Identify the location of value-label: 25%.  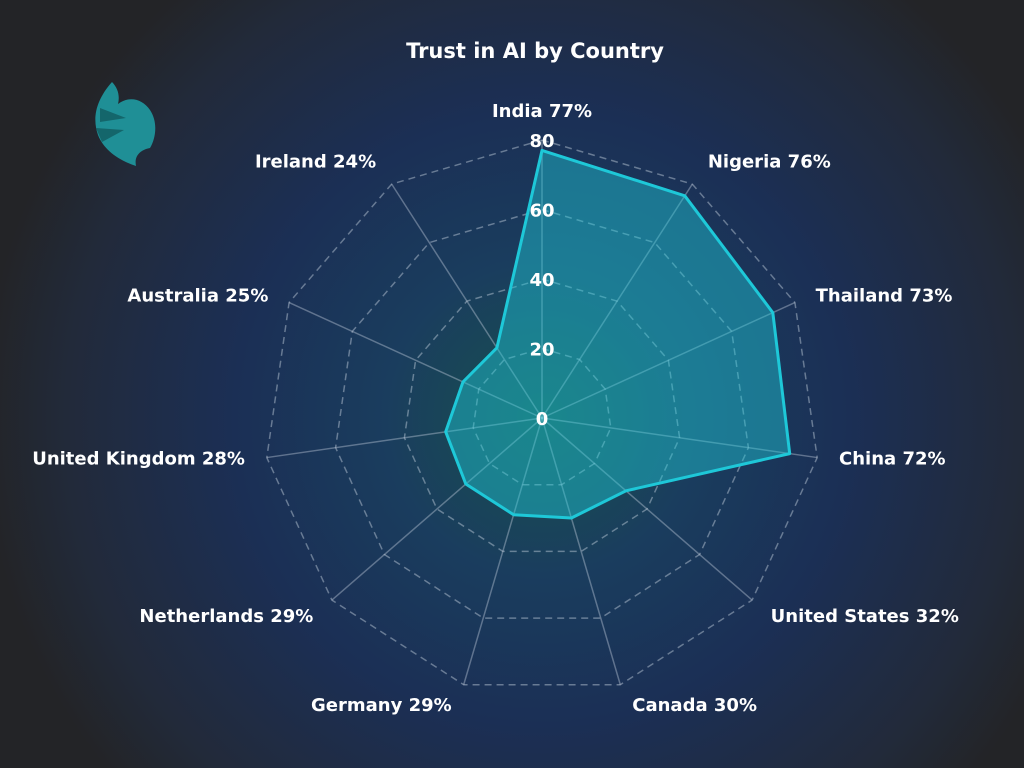
(246, 296).